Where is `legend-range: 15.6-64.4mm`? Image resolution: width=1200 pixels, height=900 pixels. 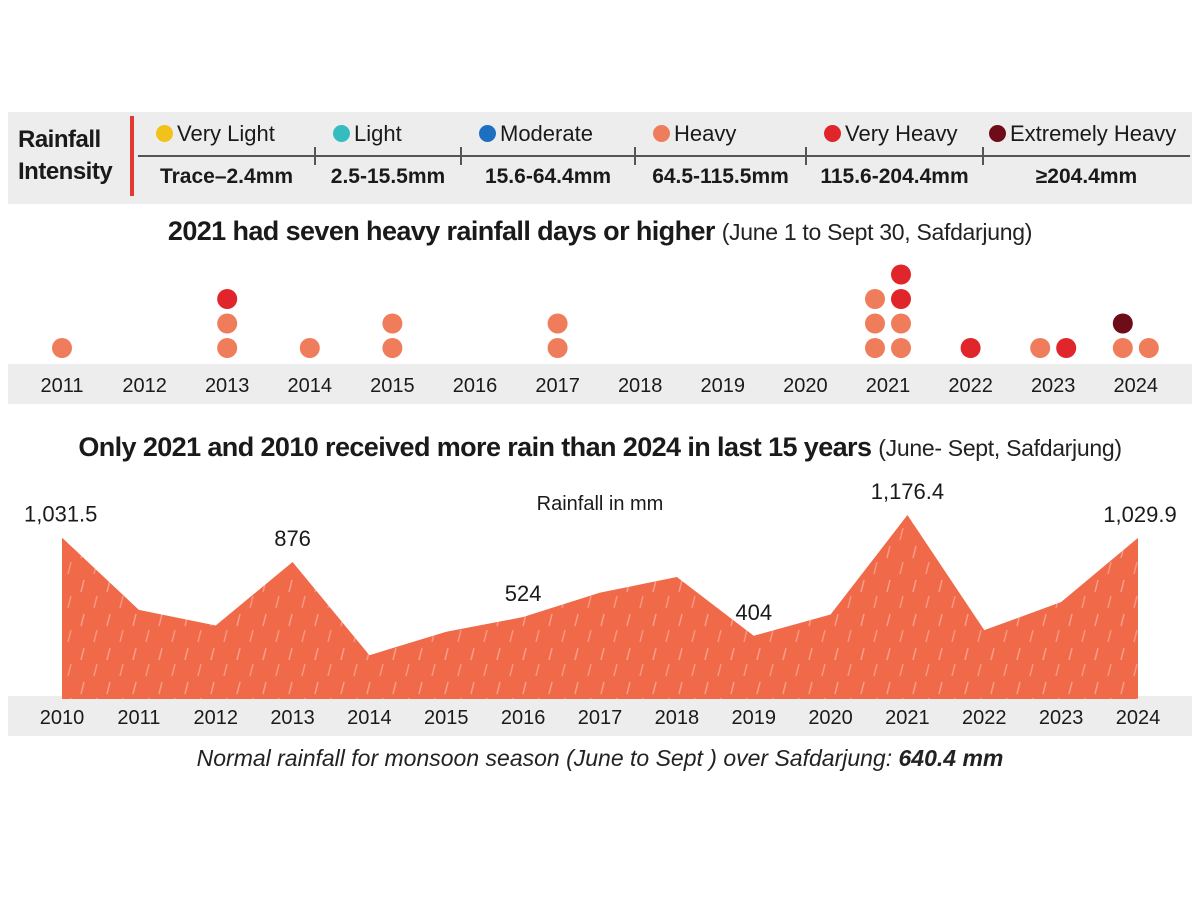
legend-range: 15.6-64.4mm is located at coordinates (548, 176).